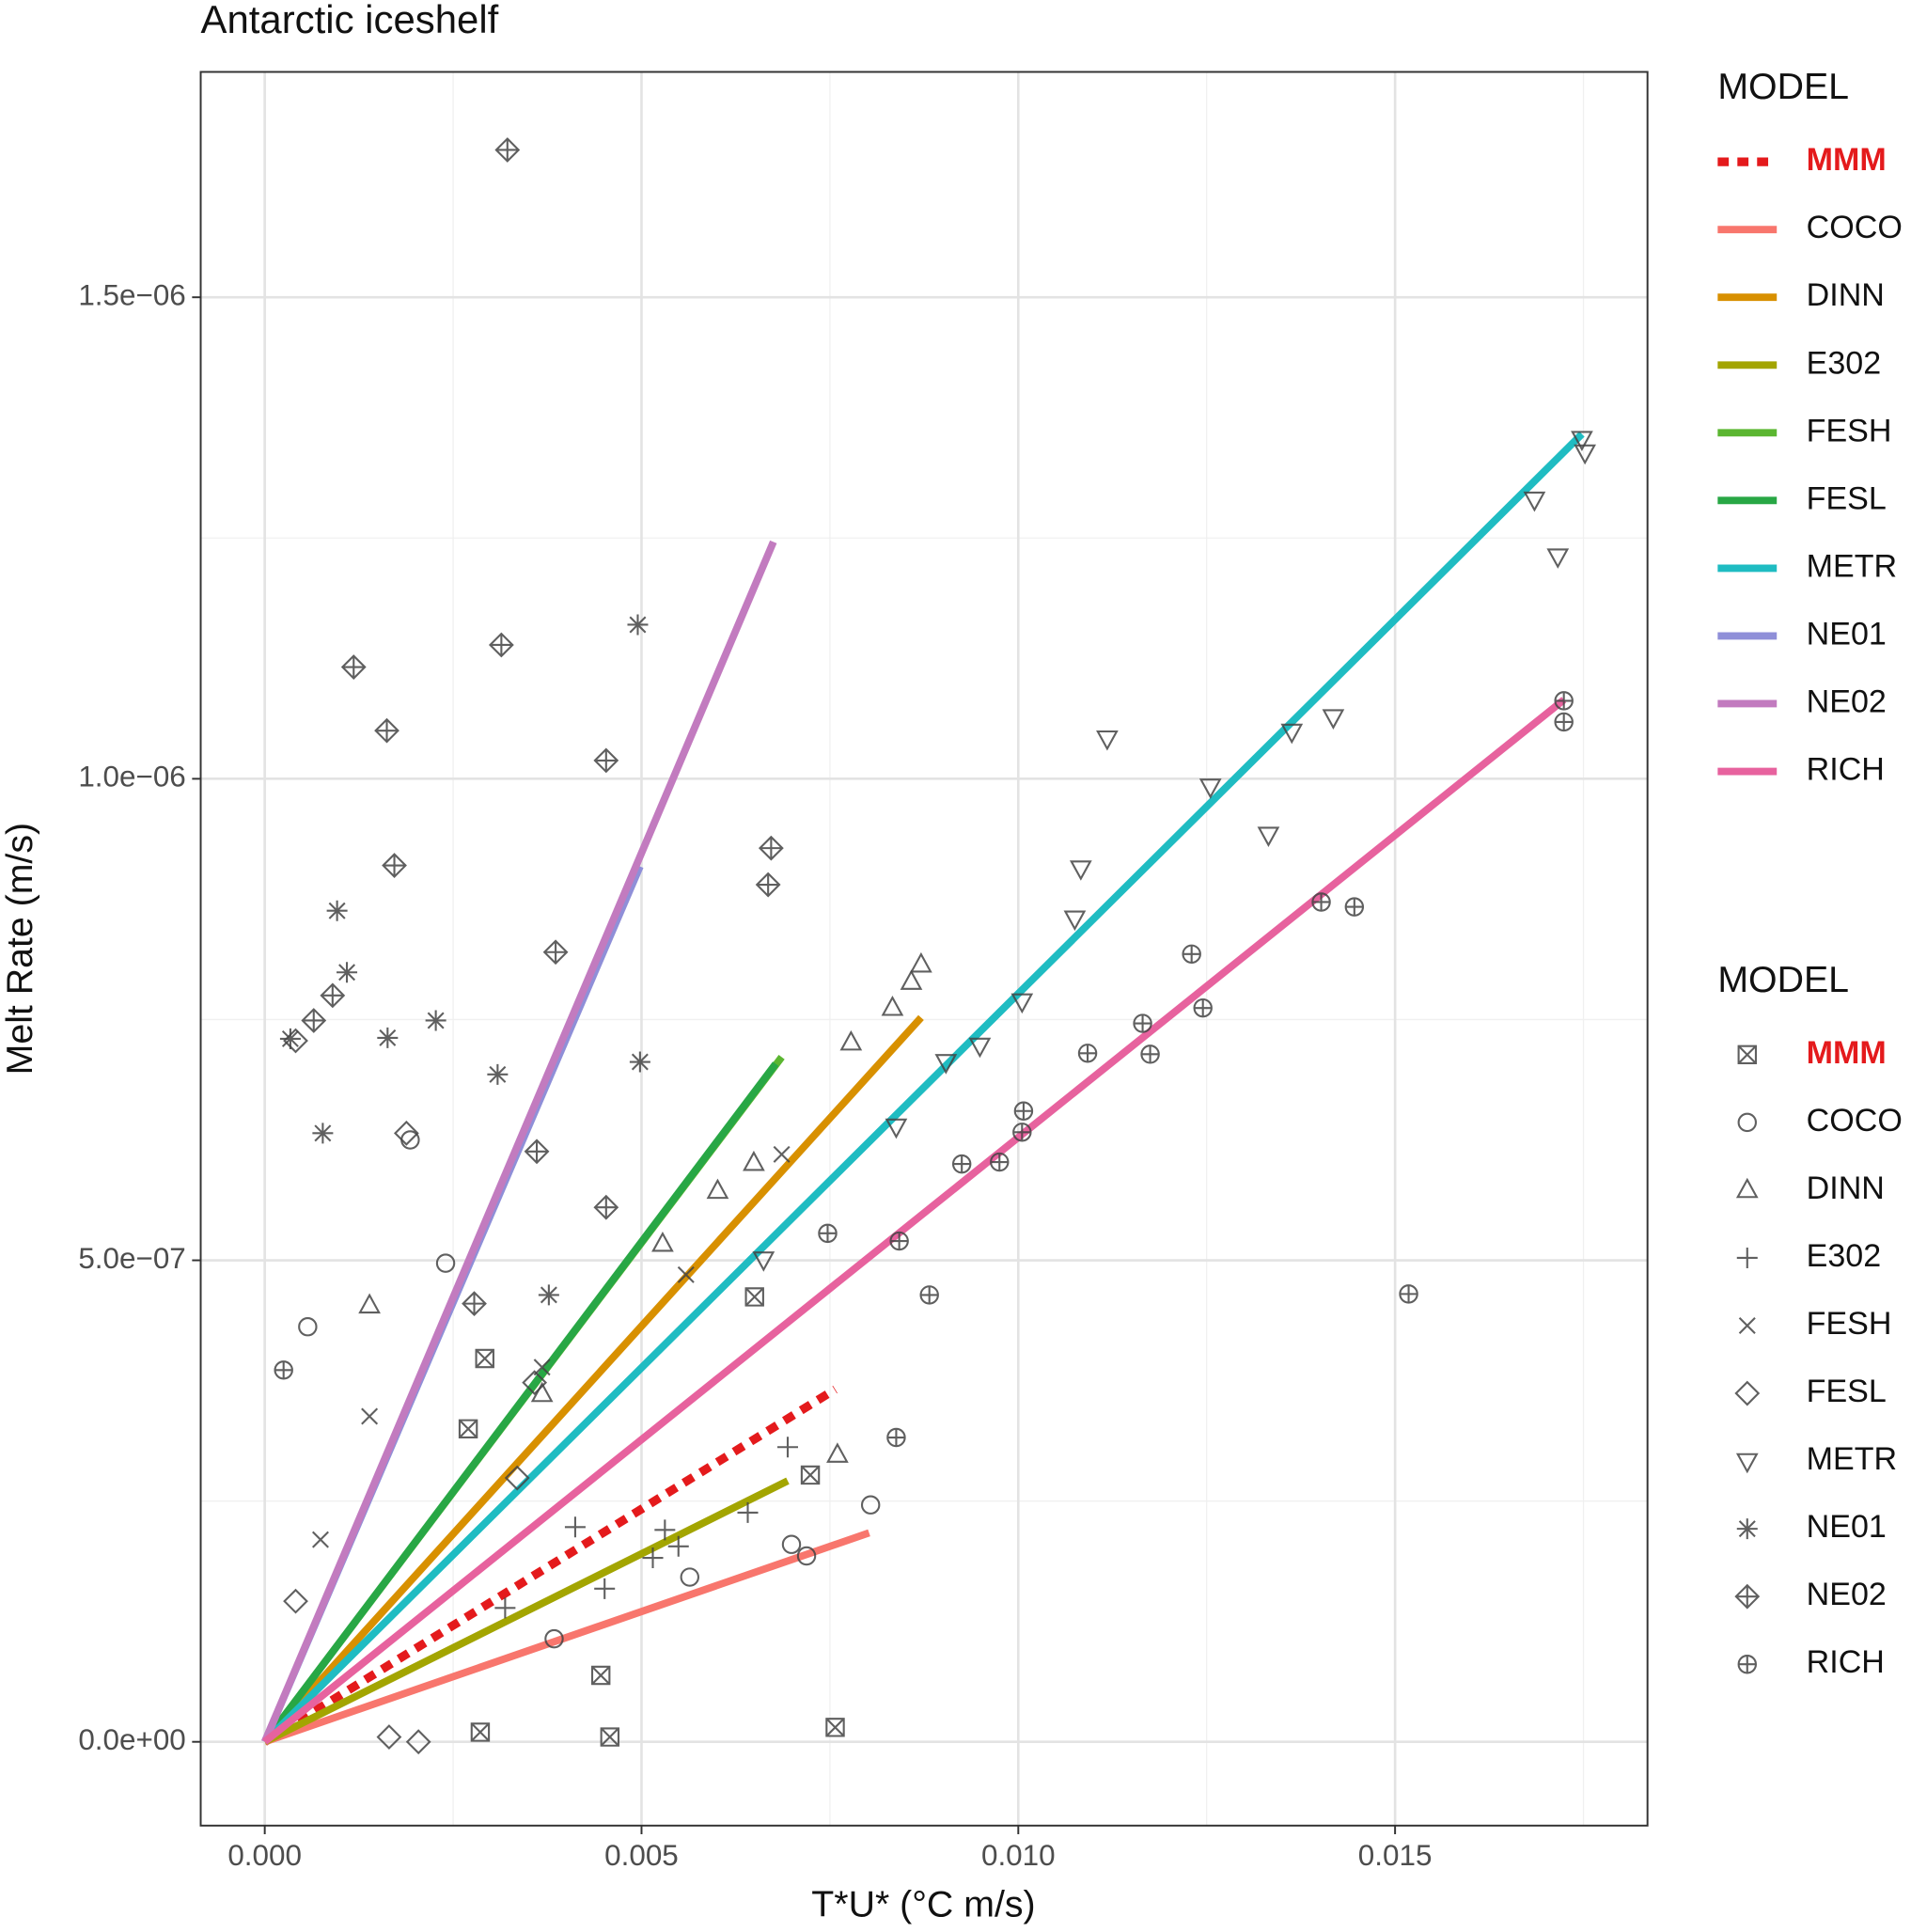  What do you see at coordinates (1847, 1594) in the screenshot?
I see `legend-label: NE02` at bounding box center [1847, 1594].